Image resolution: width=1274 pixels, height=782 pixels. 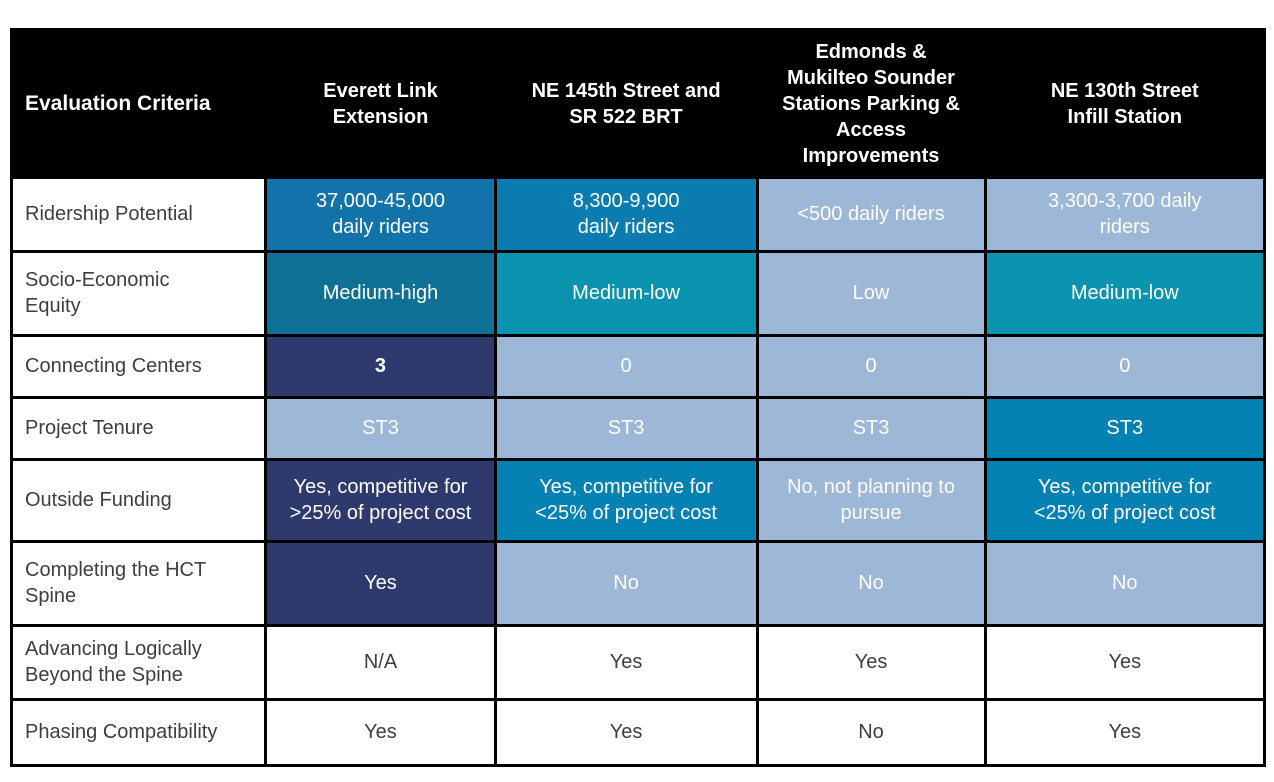 I want to click on cell-tenure-ne130: ST3, so click(x=1125, y=428).